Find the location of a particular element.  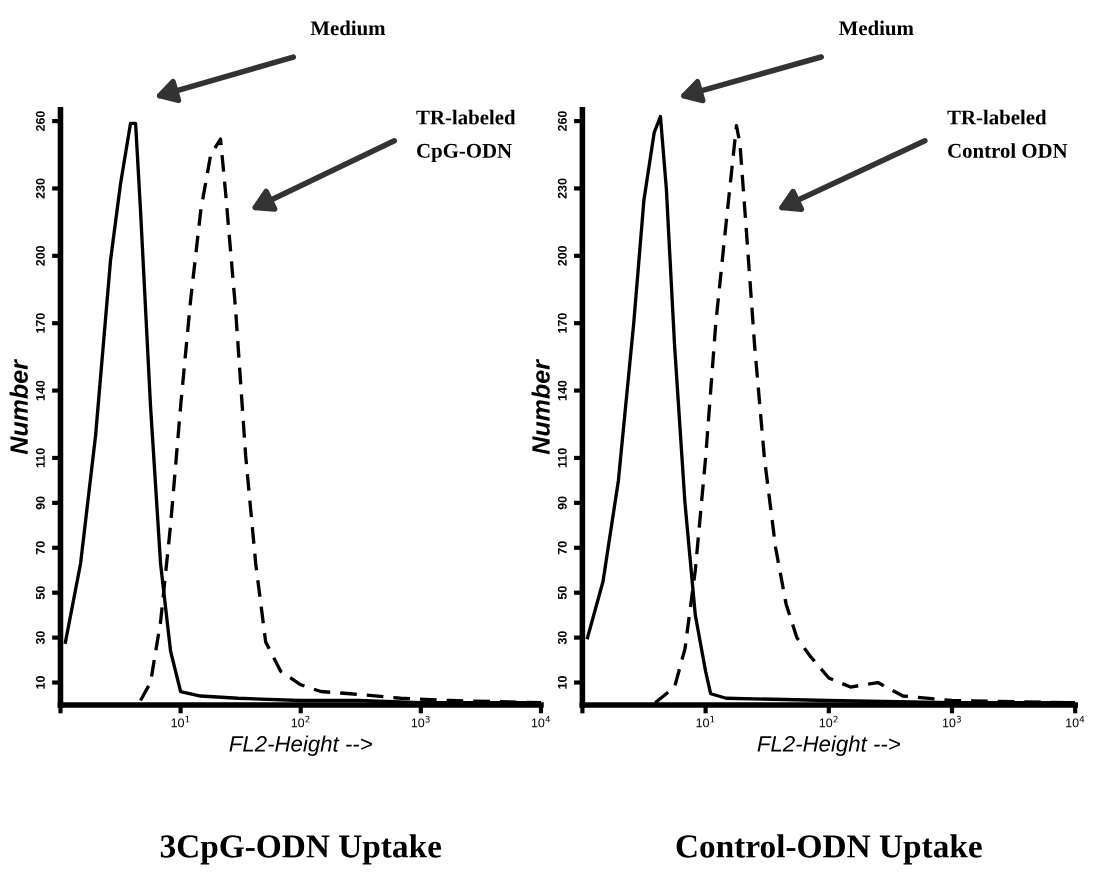

text: Control-ODN Uptake is located at coordinates (829, 849).